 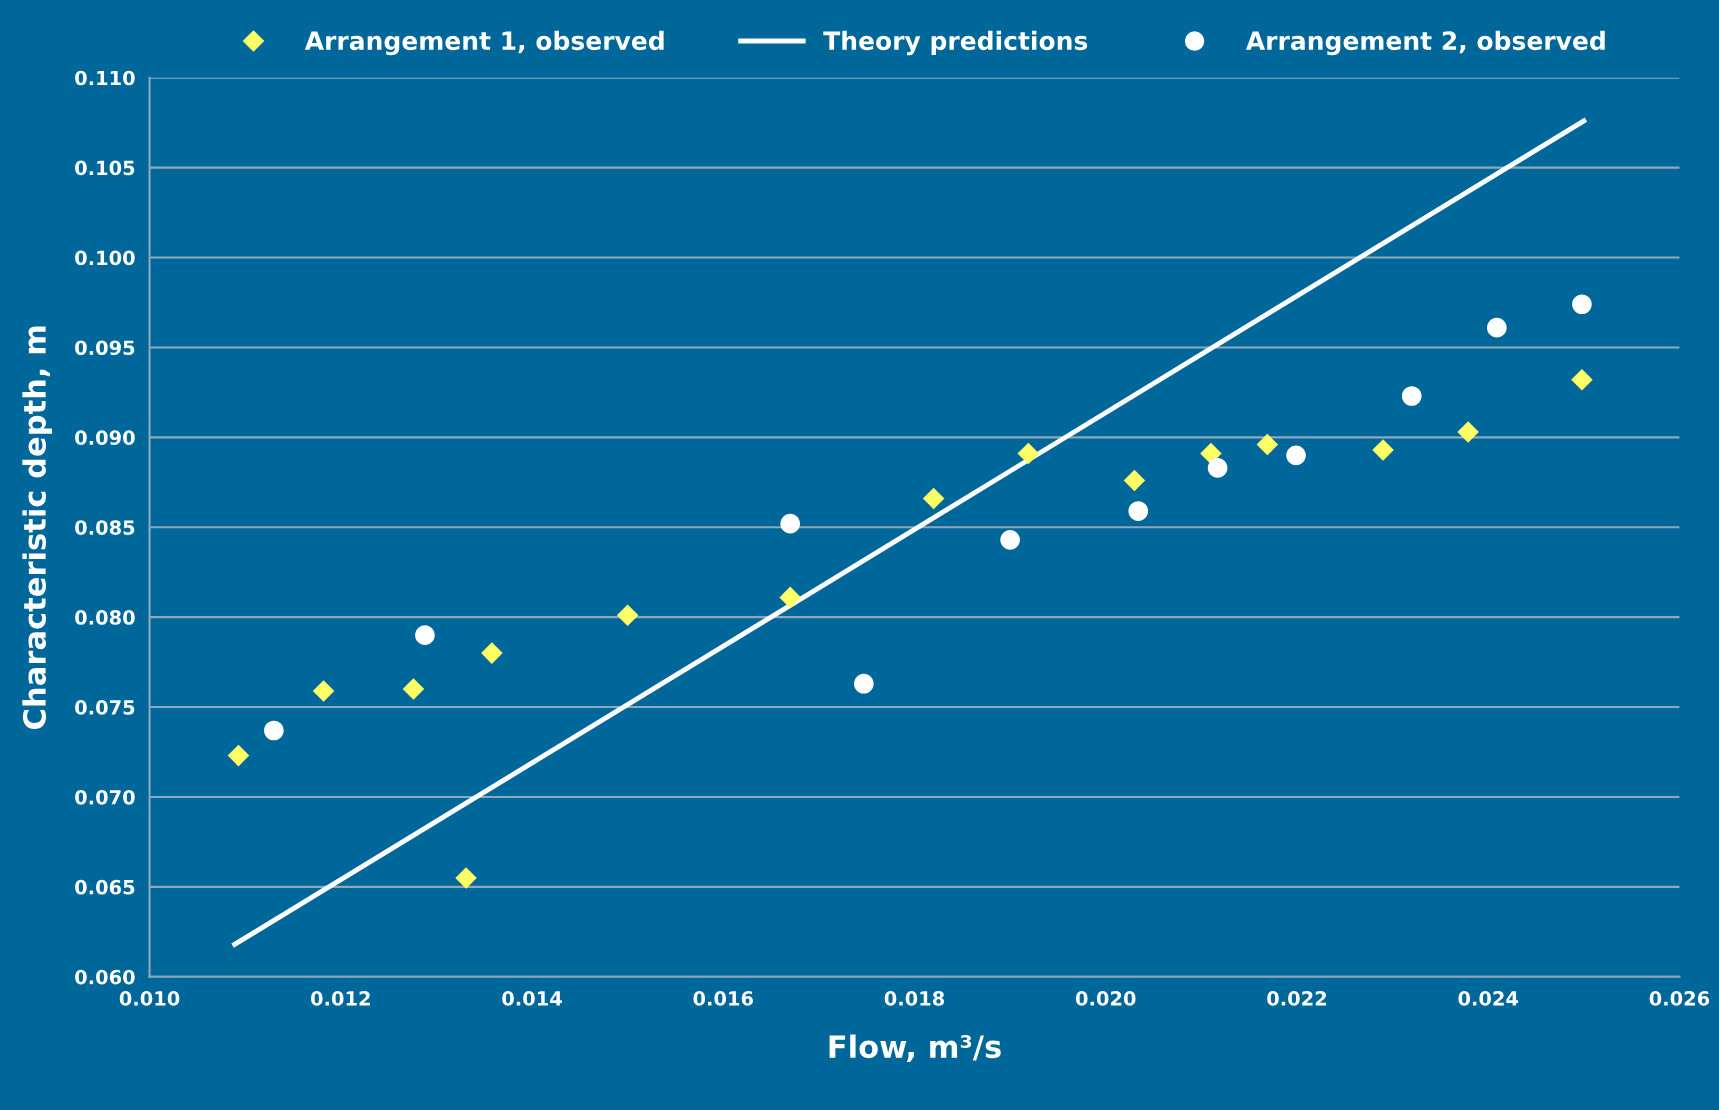 What do you see at coordinates (915, 1048) in the screenshot?
I see `x-axis-title: Flow, m³/s` at bounding box center [915, 1048].